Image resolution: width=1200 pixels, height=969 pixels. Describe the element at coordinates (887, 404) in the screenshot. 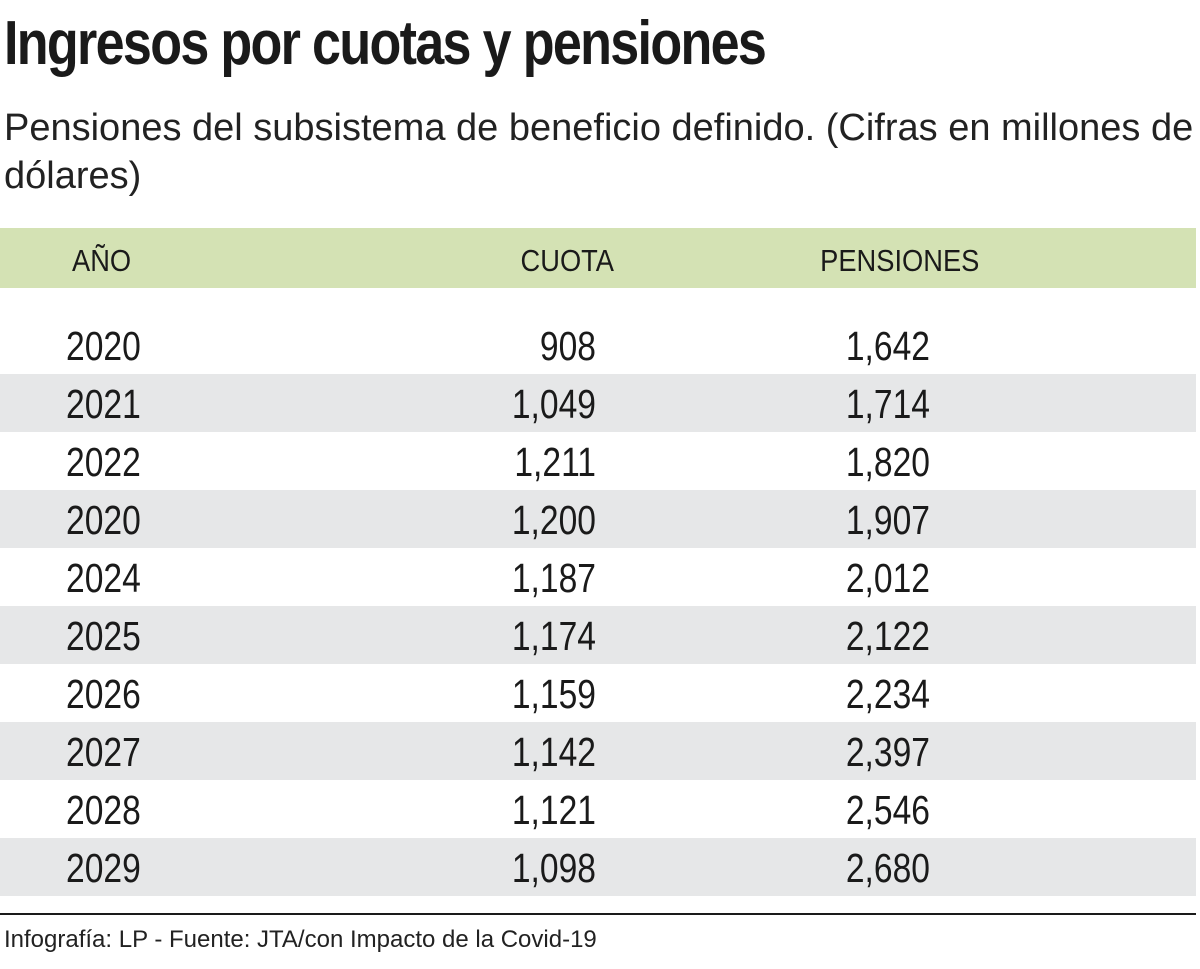

I see `cell-pensiones: 1,714` at that location.